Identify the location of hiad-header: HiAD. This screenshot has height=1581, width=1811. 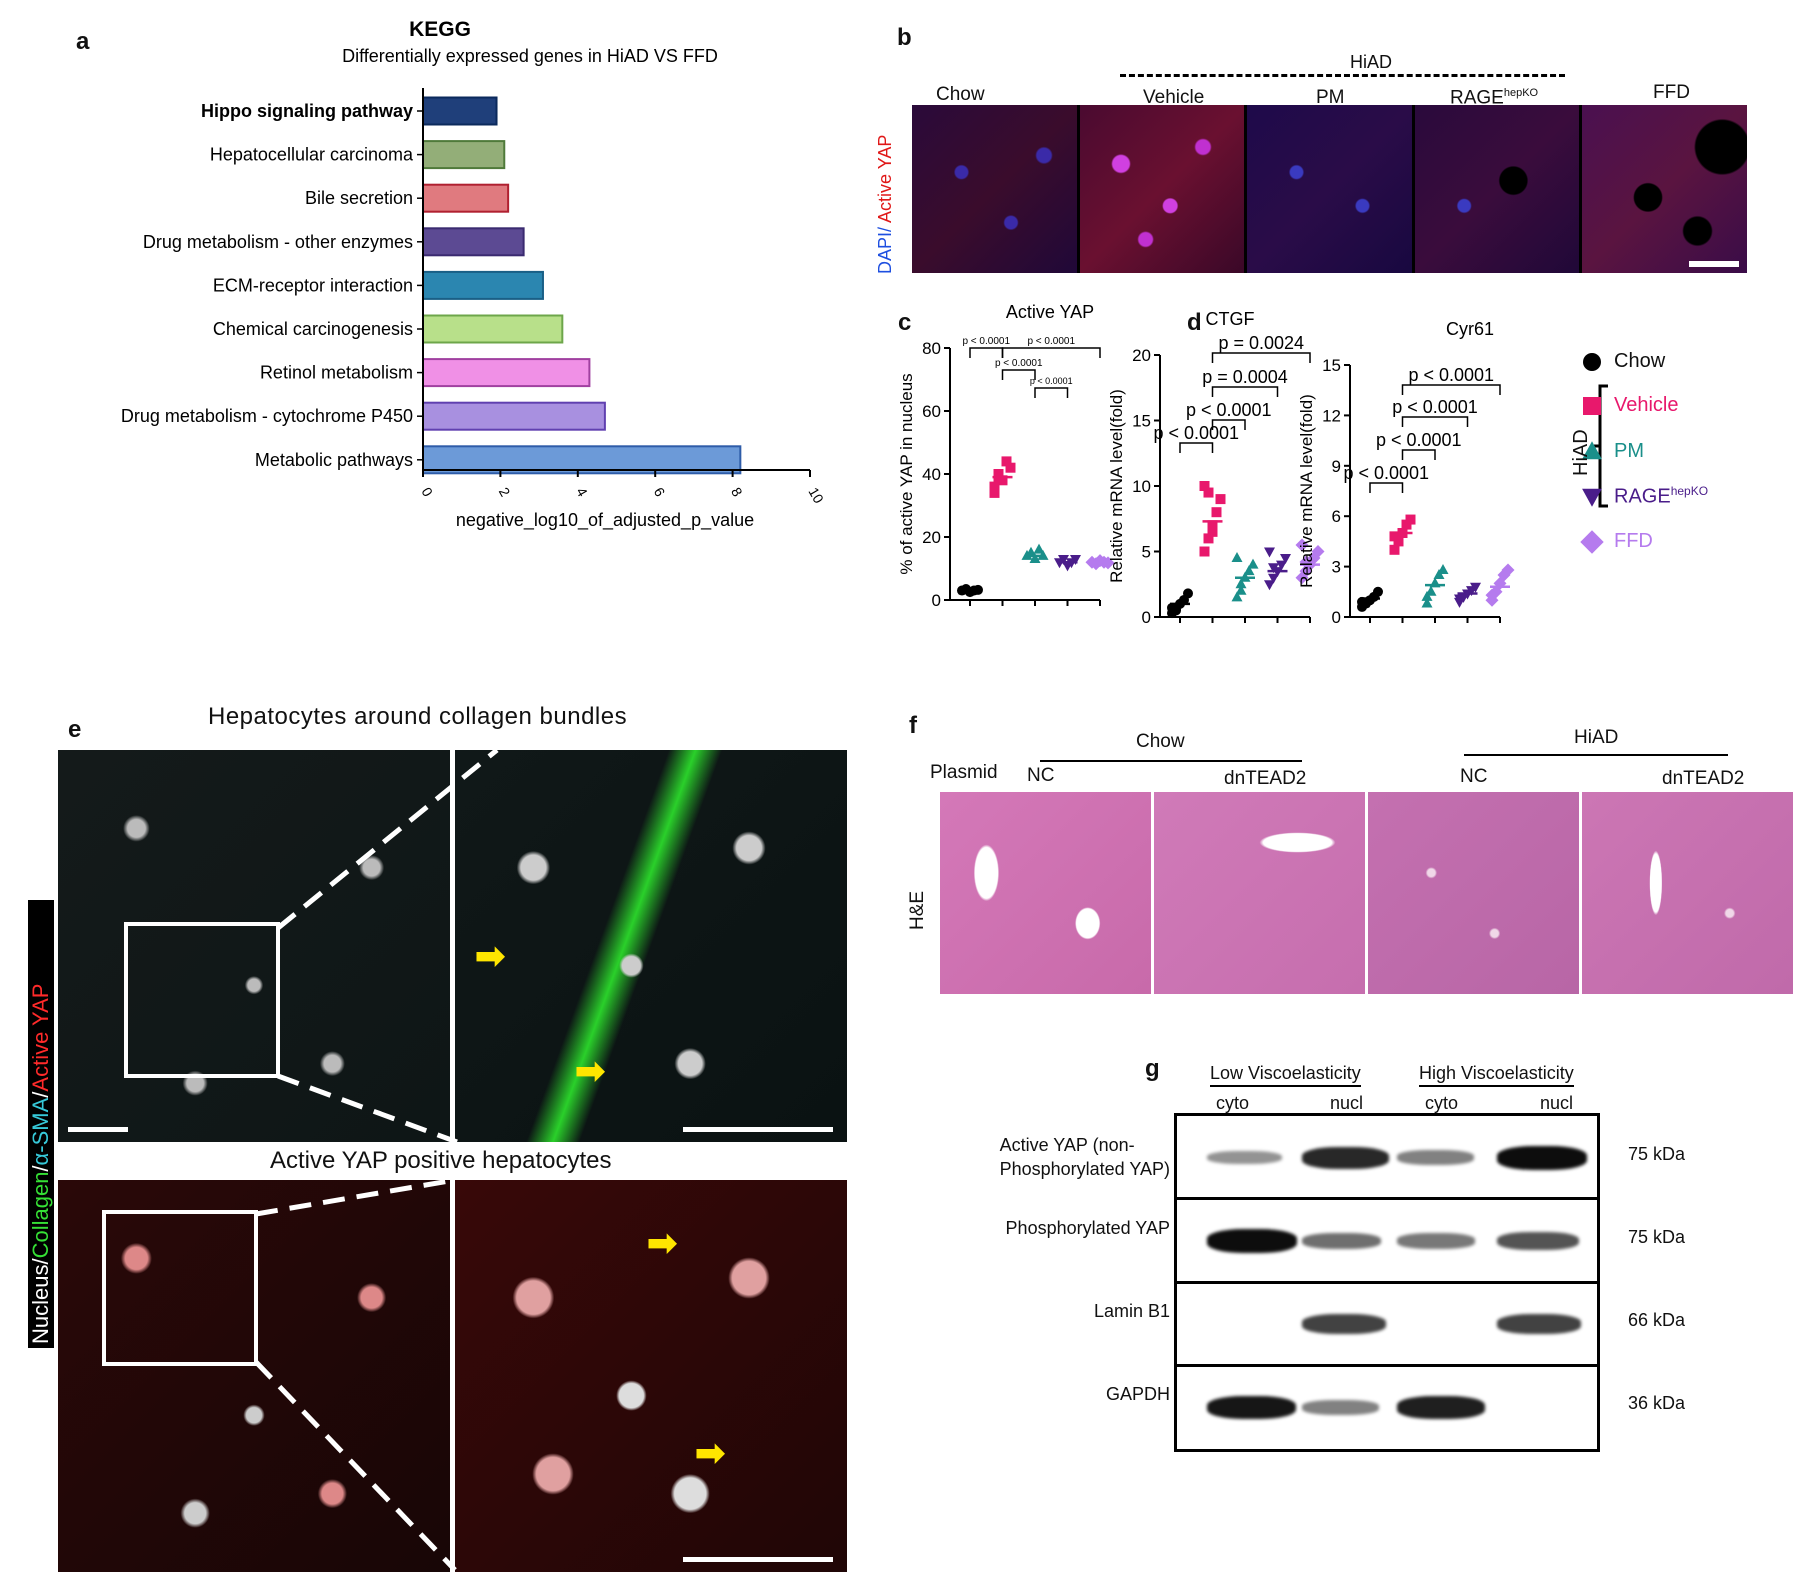
(1371, 62).